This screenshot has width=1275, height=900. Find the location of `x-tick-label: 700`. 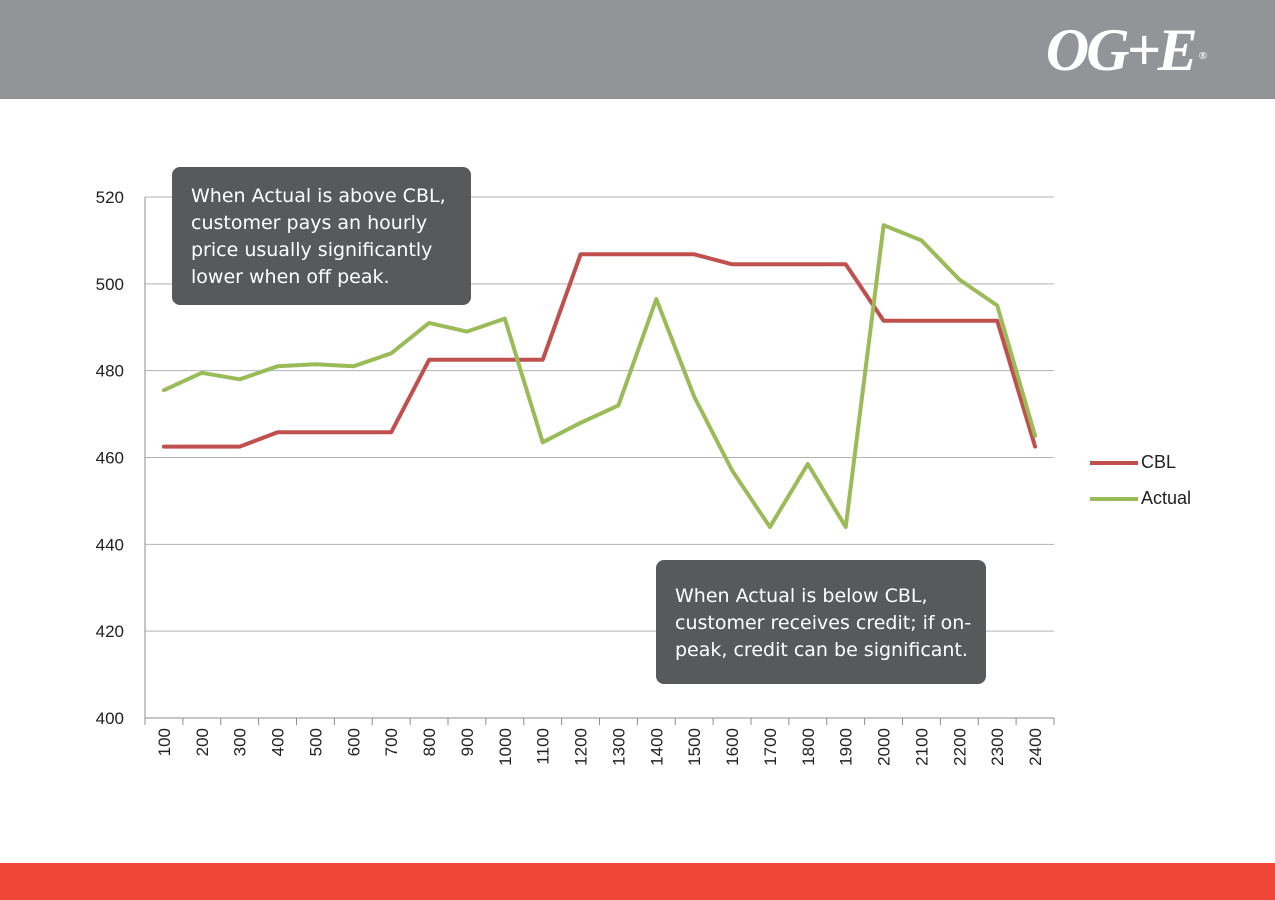

x-tick-label: 700 is located at coordinates (391, 742).